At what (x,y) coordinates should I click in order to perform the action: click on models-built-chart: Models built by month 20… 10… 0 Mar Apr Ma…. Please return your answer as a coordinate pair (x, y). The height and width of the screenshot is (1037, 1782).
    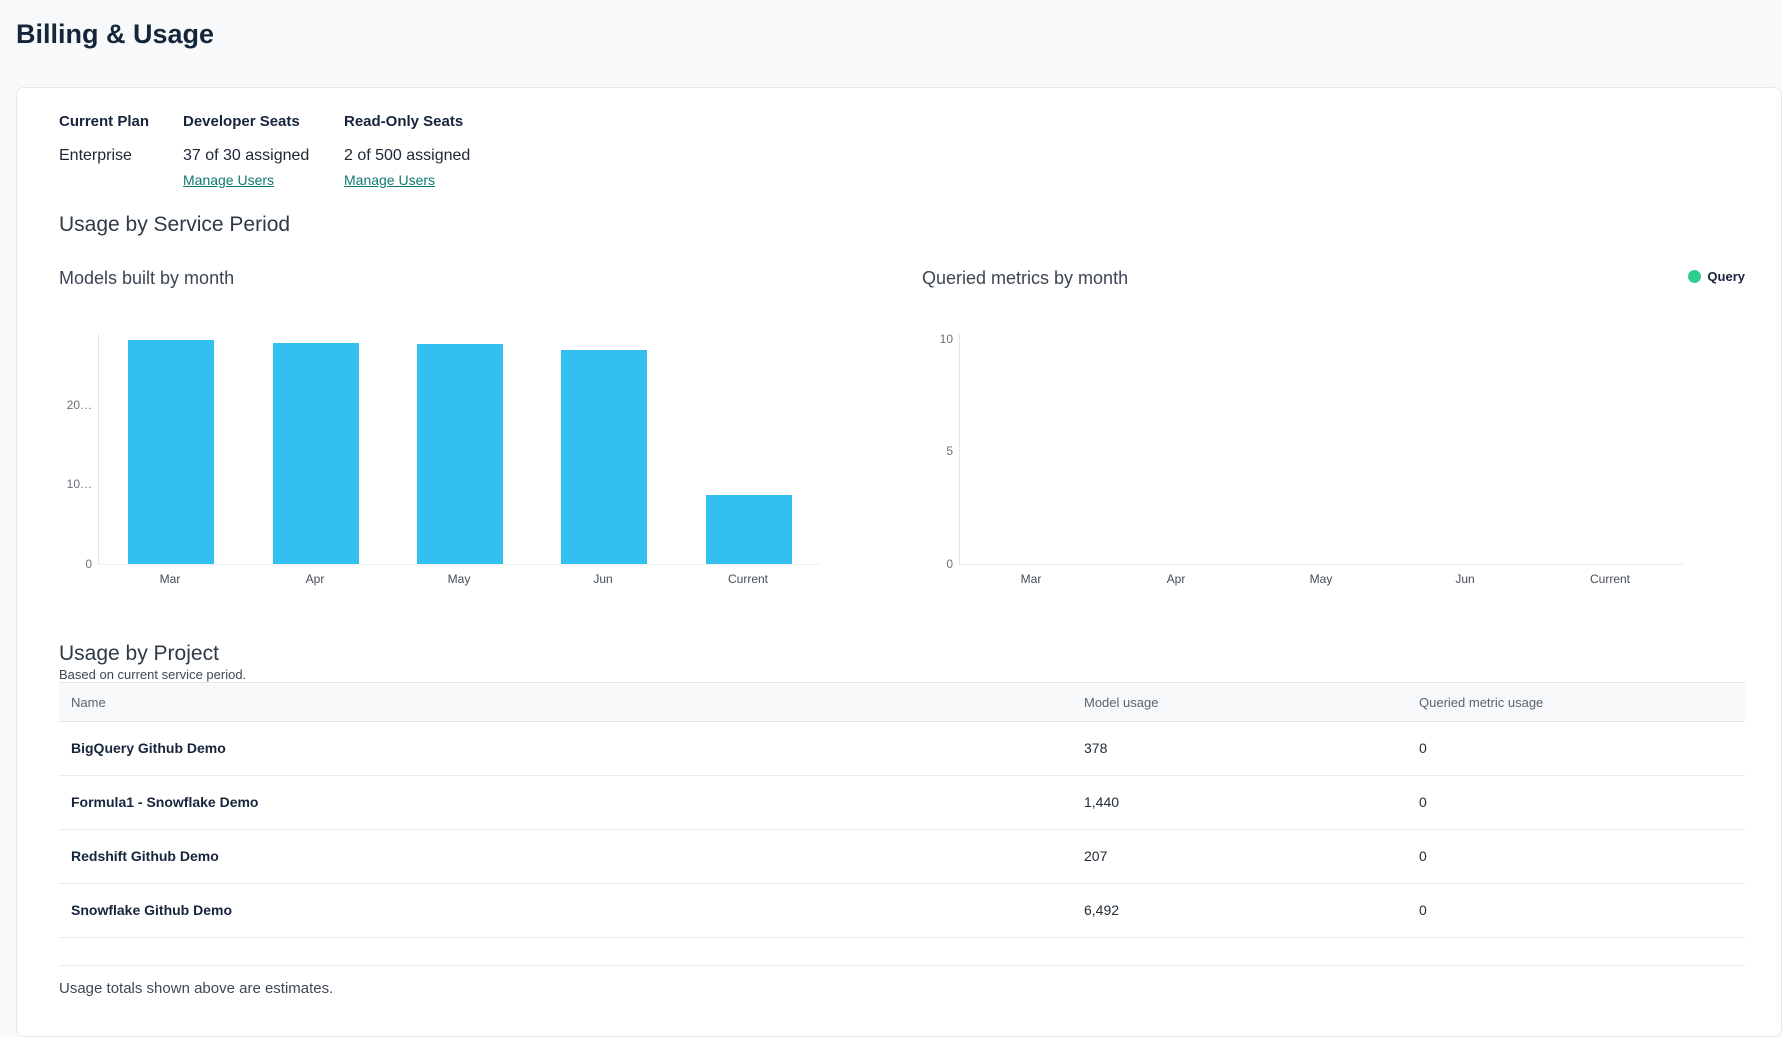
    Looking at the image, I should click on (459, 431).